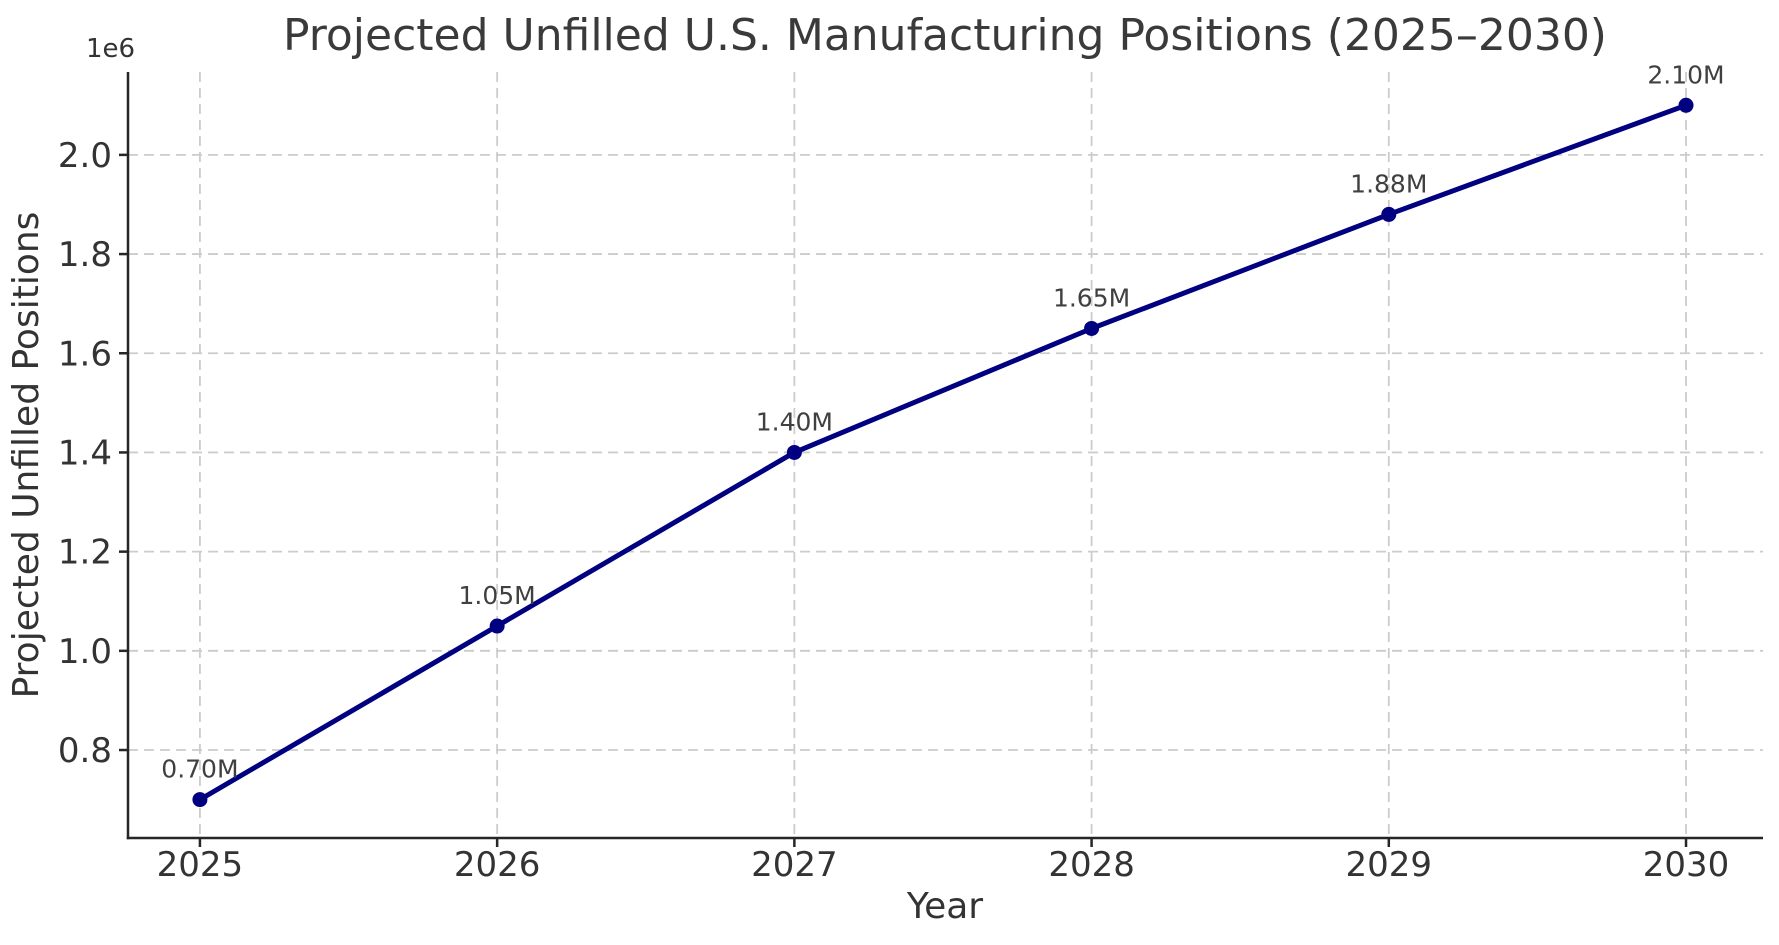  What do you see at coordinates (1685, 74) in the screenshot?
I see `point-value-label: 2.10M` at bounding box center [1685, 74].